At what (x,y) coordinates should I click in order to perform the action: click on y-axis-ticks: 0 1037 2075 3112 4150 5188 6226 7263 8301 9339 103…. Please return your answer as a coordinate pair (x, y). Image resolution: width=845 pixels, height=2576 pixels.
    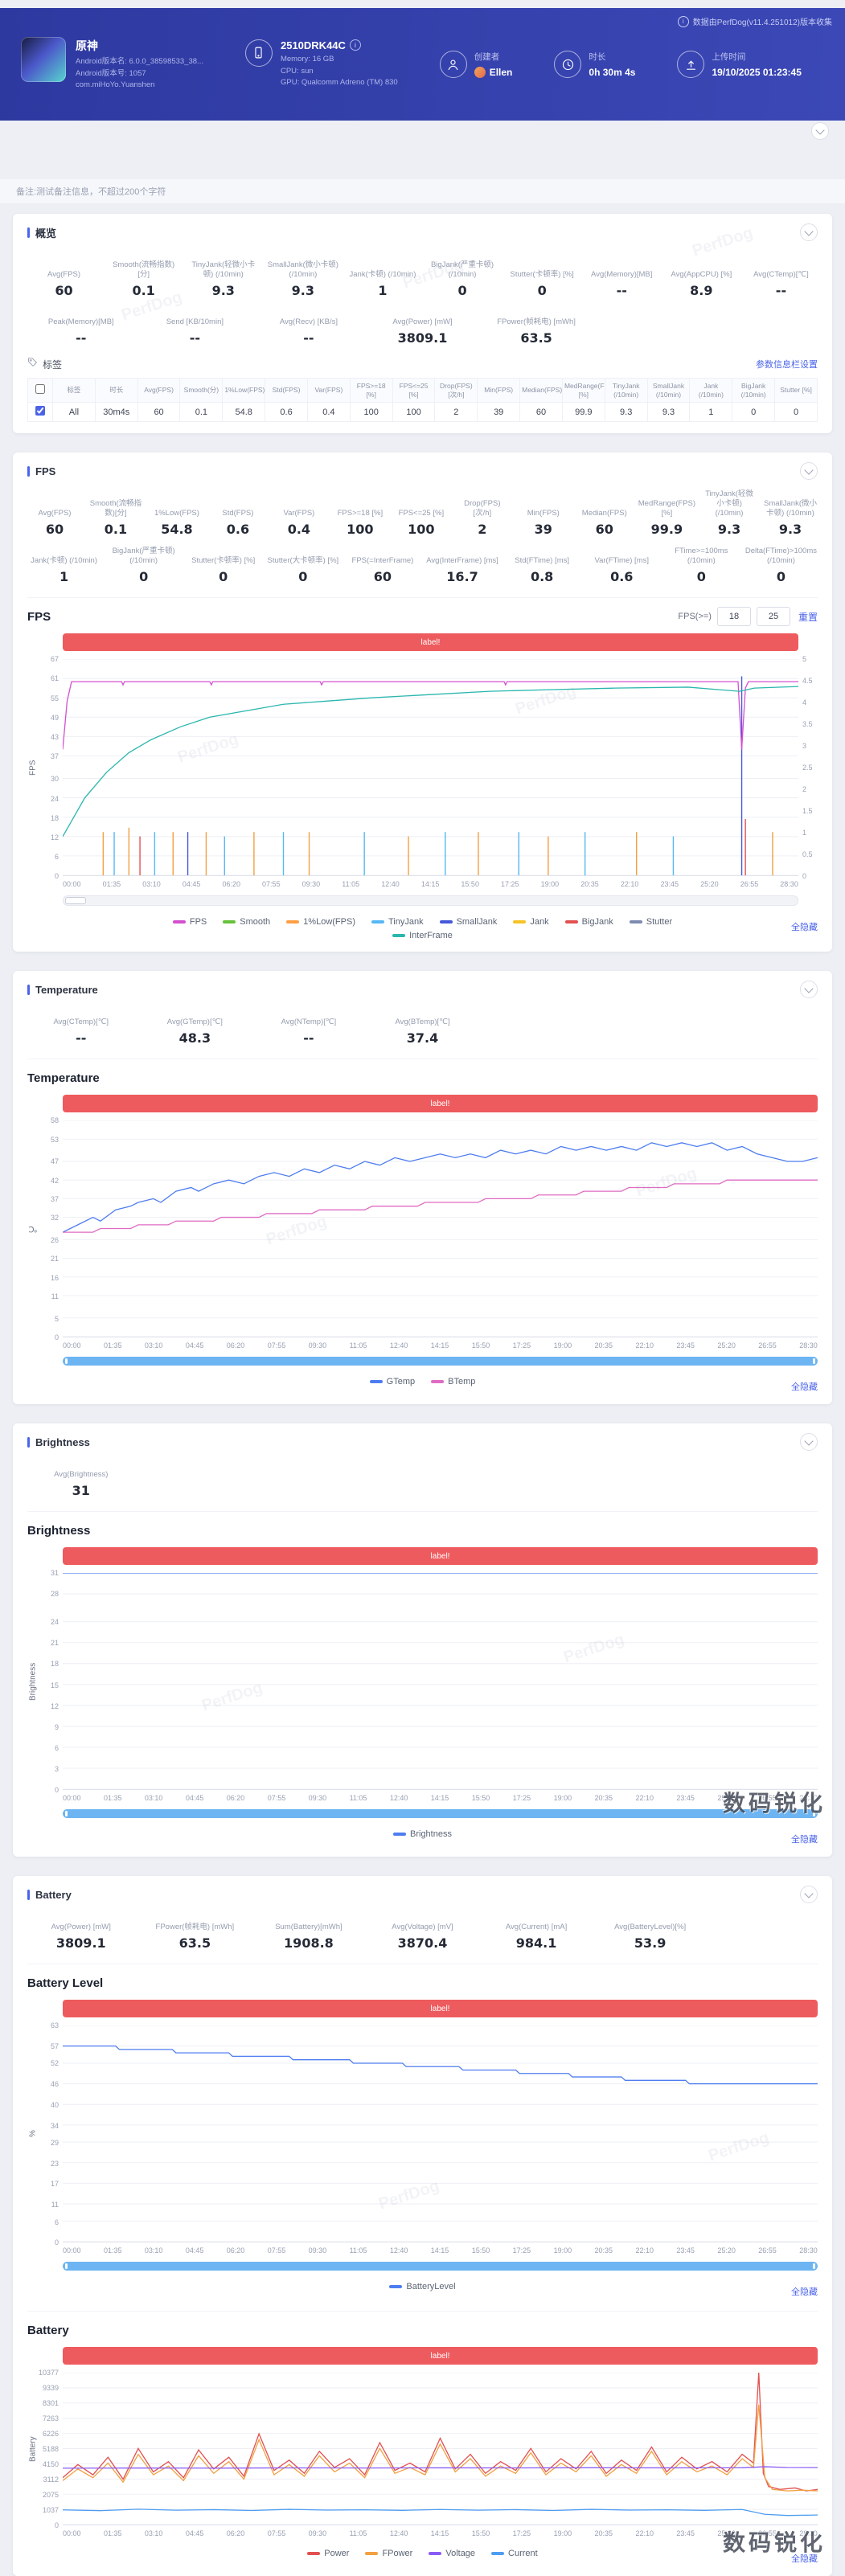
    Looking at the image, I should click on (49, 2449).